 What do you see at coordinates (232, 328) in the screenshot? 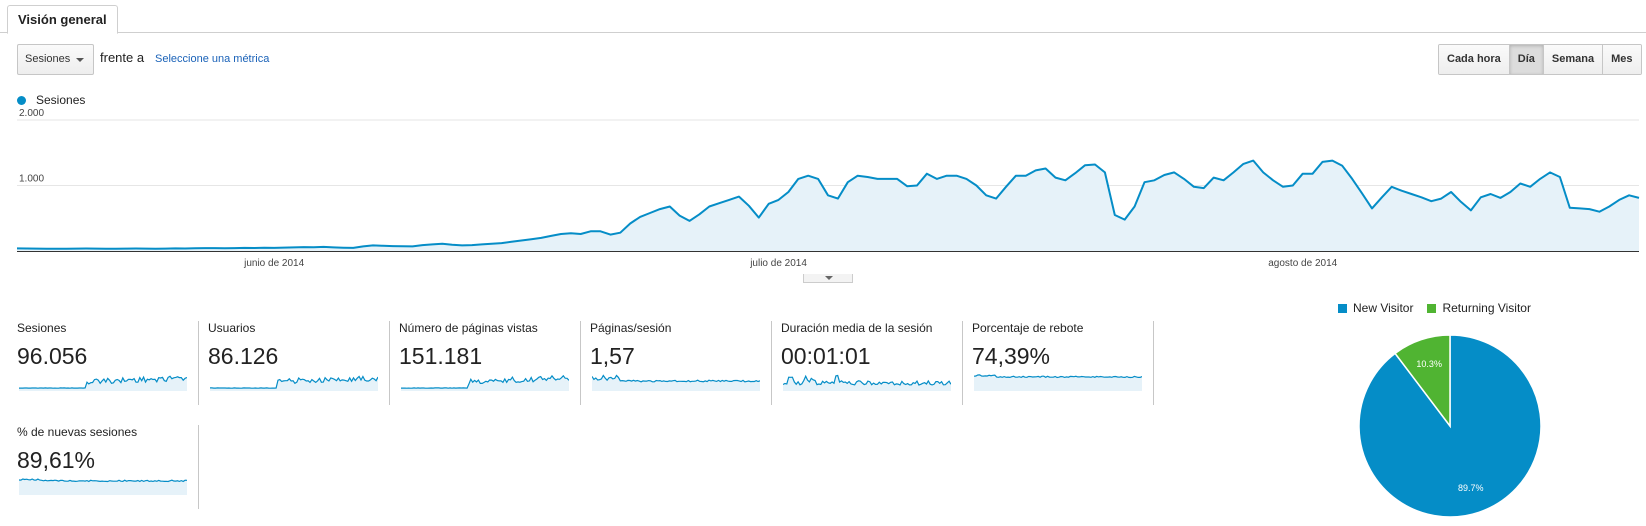
I see `scorecard-label: Usuarios` at bounding box center [232, 328].